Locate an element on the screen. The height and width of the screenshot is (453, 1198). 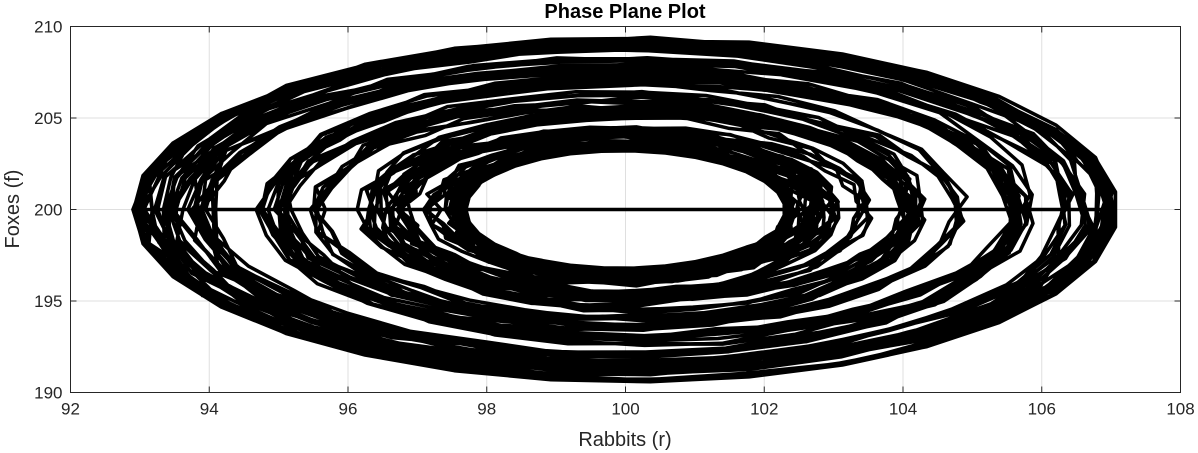
x-tick-label: 106 is located at coordinates (1042, 409).